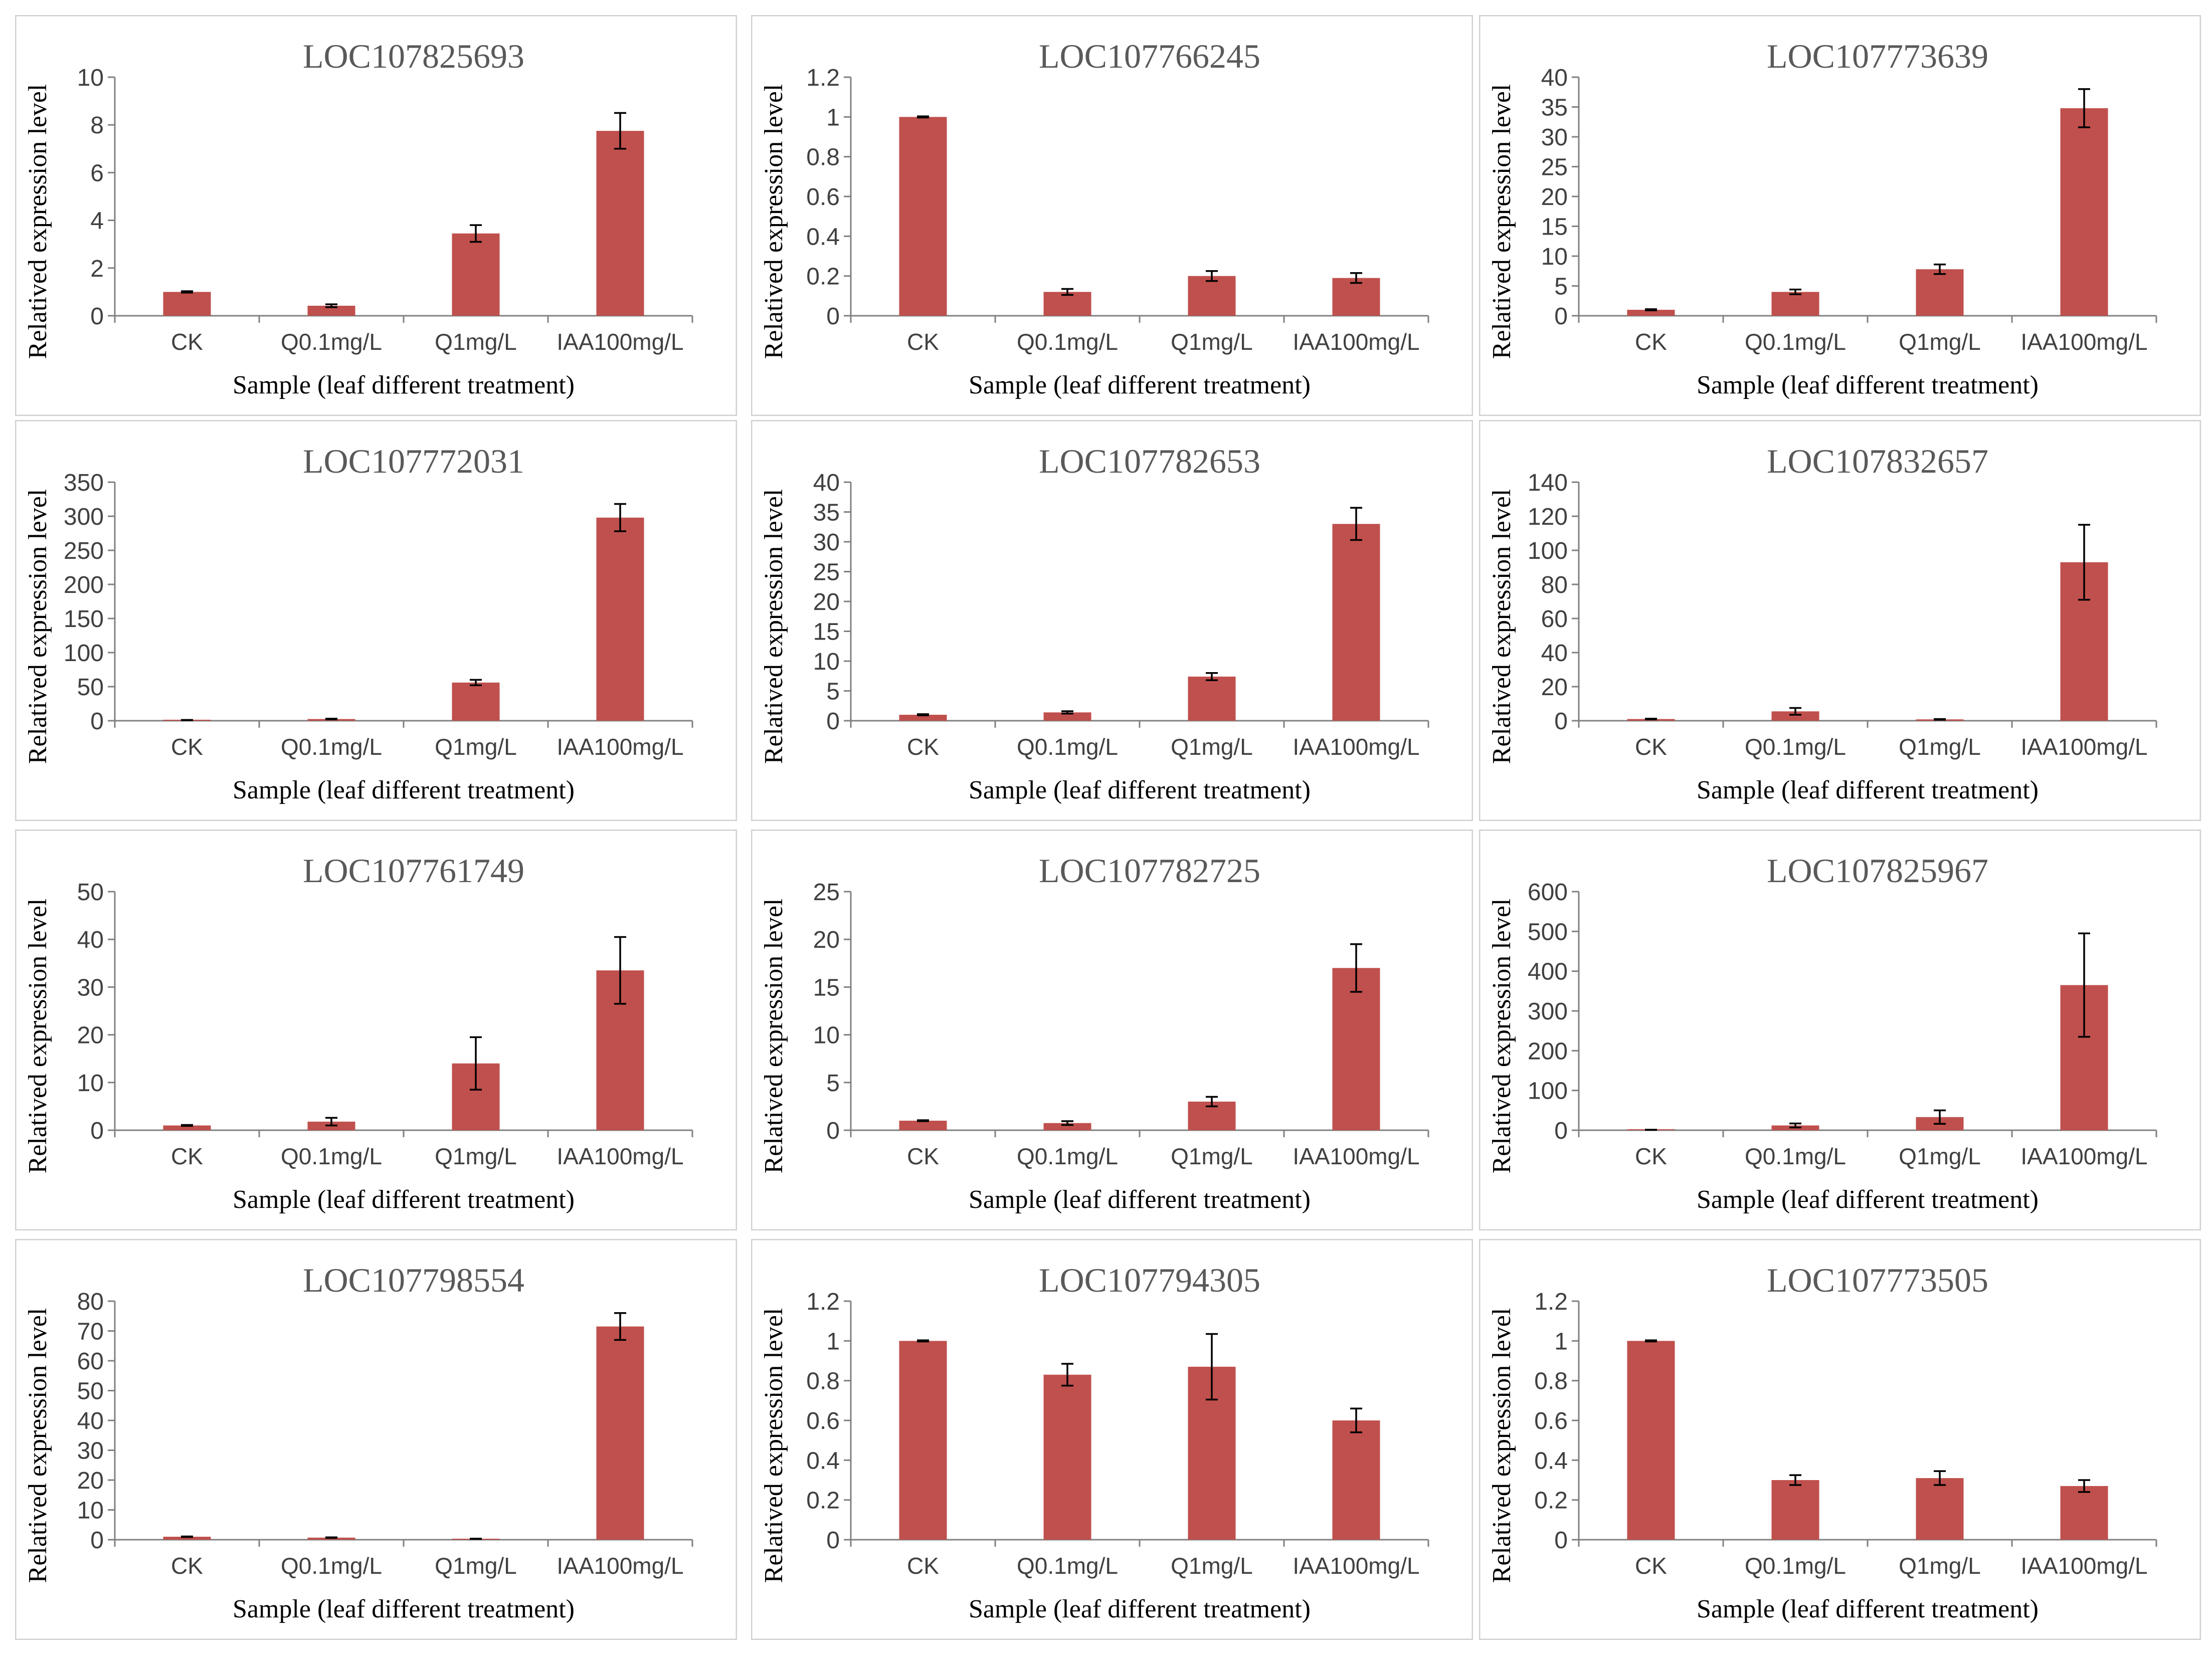 This screenshot has width=2212, height=1658. I want to click on y-tick-label: 20, so click(826, 602).